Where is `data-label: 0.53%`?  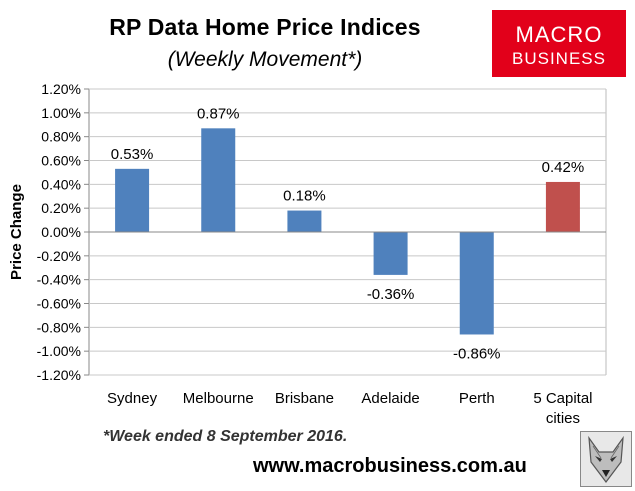 data-label: 0.53% is located at coordinates (132, 154).